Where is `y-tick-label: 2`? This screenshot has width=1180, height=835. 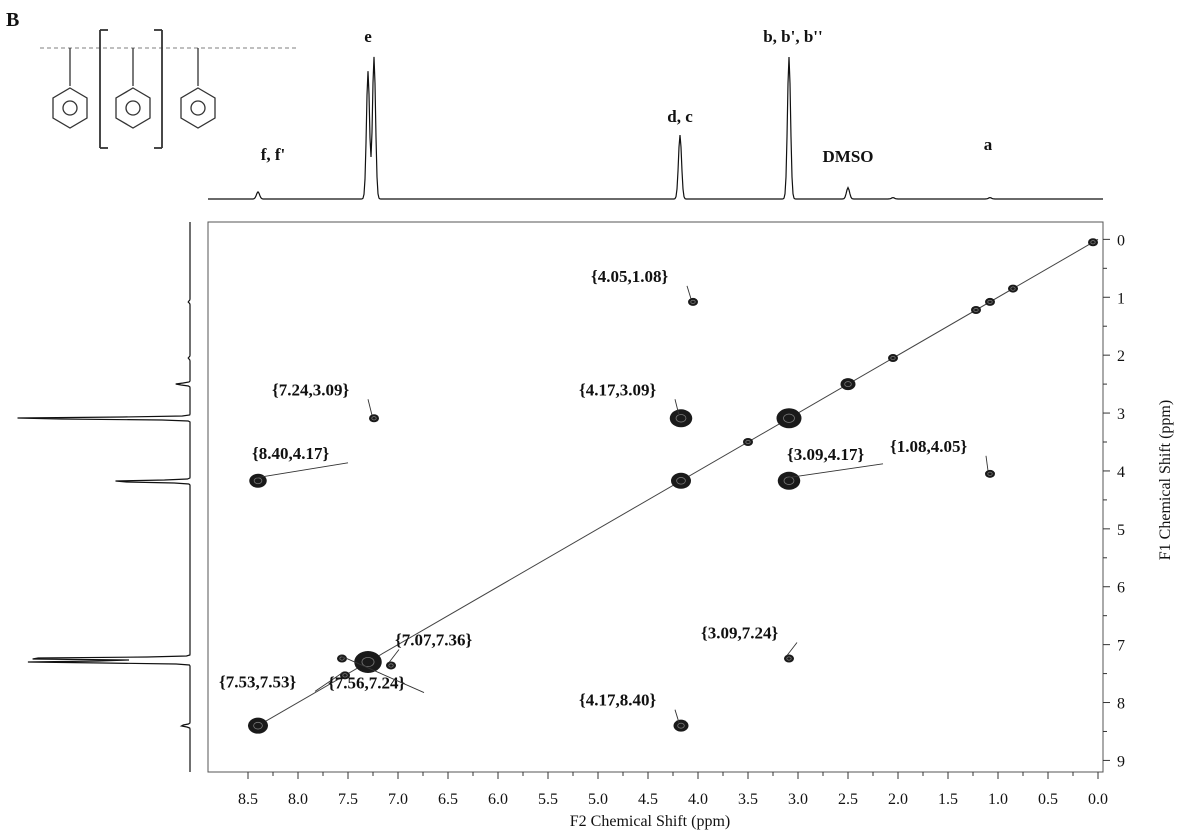
y-tick-label: 2 is located at coordinates (1121, 356).